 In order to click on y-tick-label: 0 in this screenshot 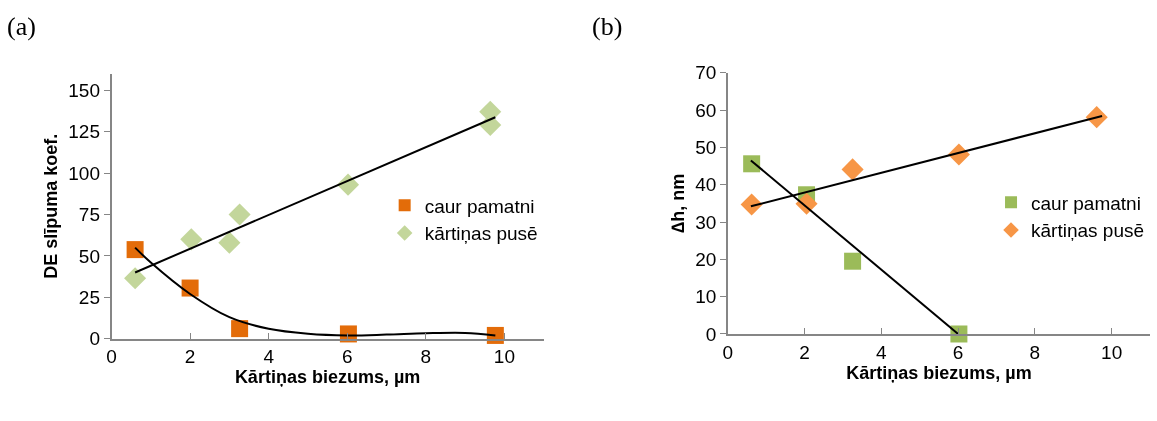, I will do `click(711, 334)`.